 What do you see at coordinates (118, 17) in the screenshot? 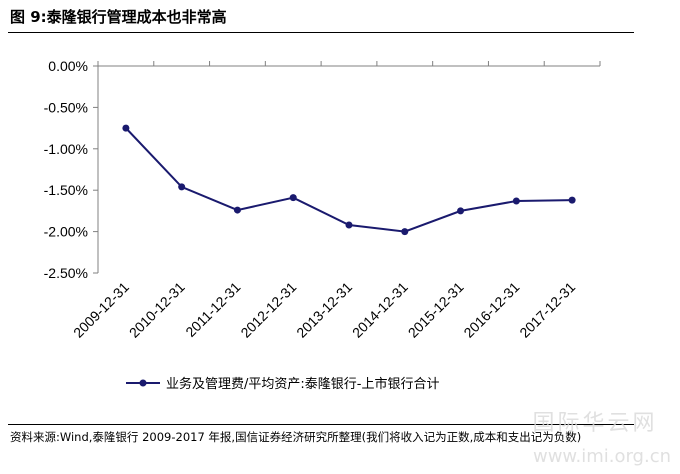
I see `figure-title: 图 9:泰隆银行管理成本也非常高` at bounding box center [118, 17].